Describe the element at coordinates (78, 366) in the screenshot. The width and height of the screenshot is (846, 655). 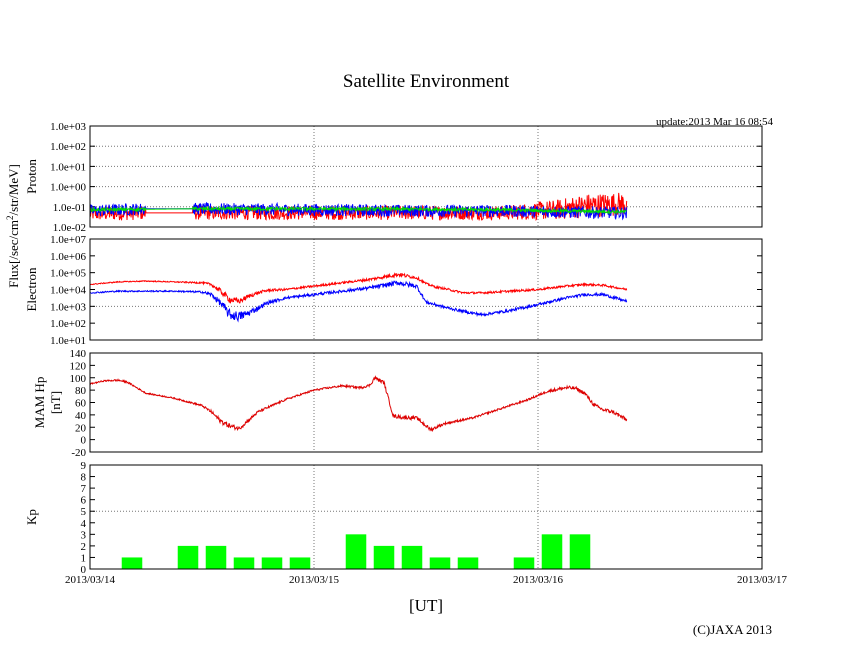
I see `y-tick-label: 120` at that location.